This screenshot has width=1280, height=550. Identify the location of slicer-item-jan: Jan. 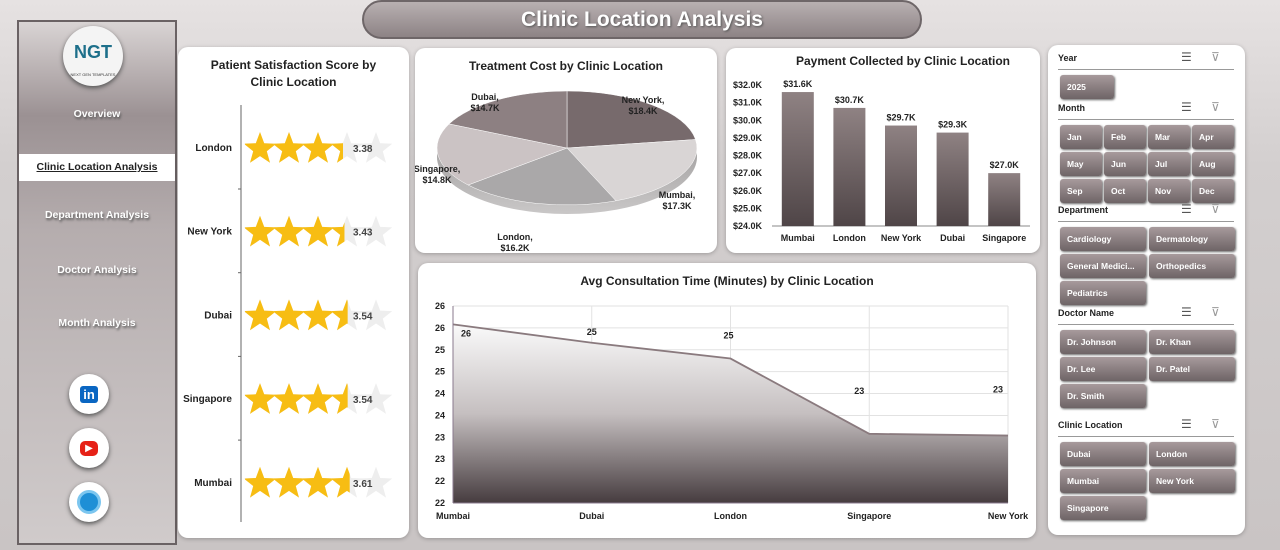
(1081, 137).